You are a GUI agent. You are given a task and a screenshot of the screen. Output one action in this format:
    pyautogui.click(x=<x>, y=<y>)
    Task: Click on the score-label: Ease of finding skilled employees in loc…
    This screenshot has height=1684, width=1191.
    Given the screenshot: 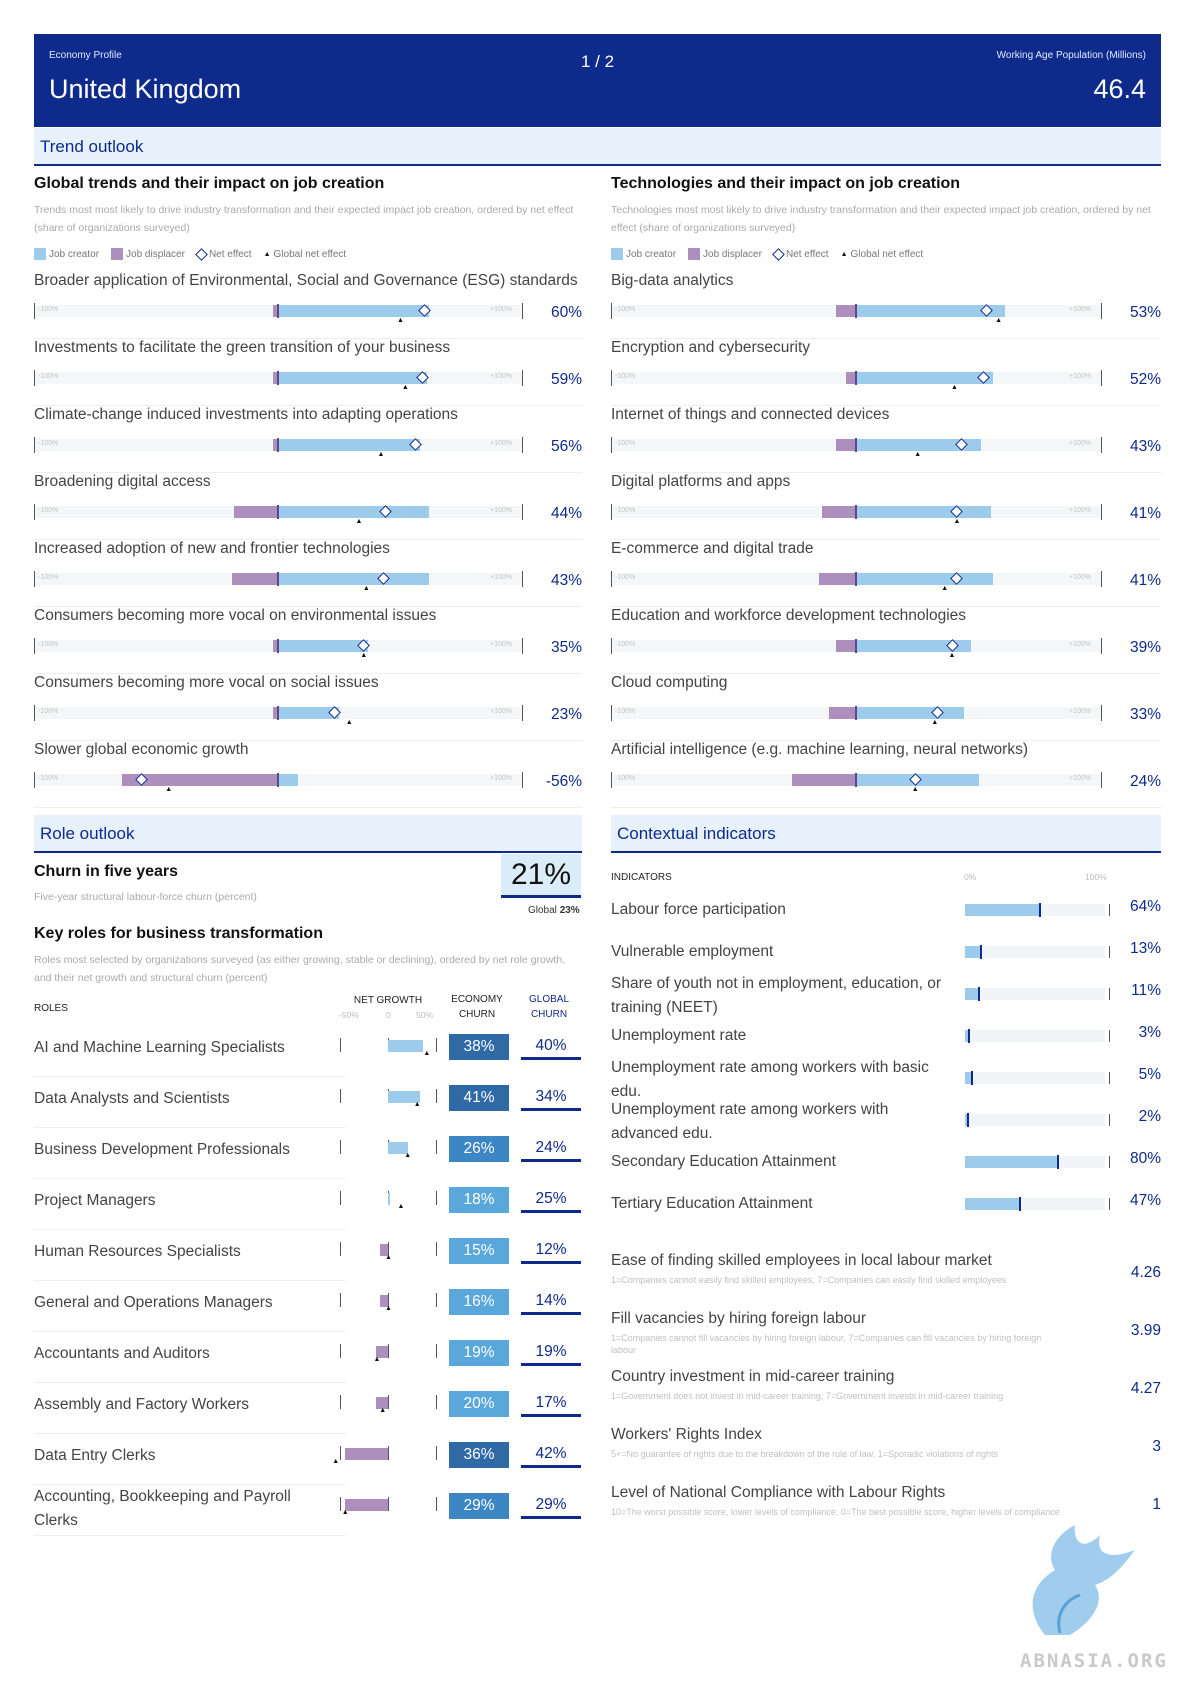 What is the action you would take?
    pyautogui.click(x=801, y=1260)
    